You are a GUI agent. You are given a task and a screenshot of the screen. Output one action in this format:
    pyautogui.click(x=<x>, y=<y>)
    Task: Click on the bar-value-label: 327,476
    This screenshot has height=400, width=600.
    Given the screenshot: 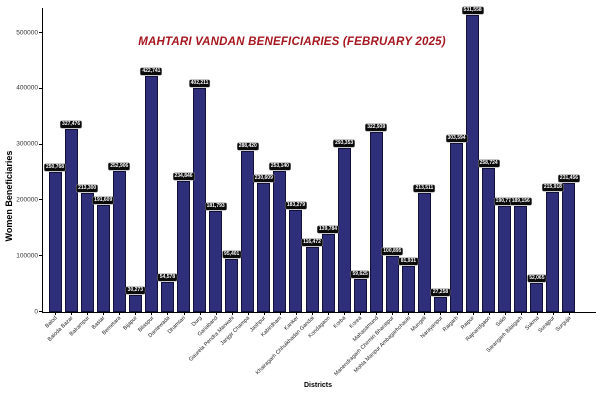 What is the action you would take?
    pyautogui.click(x=71, y=125)
    